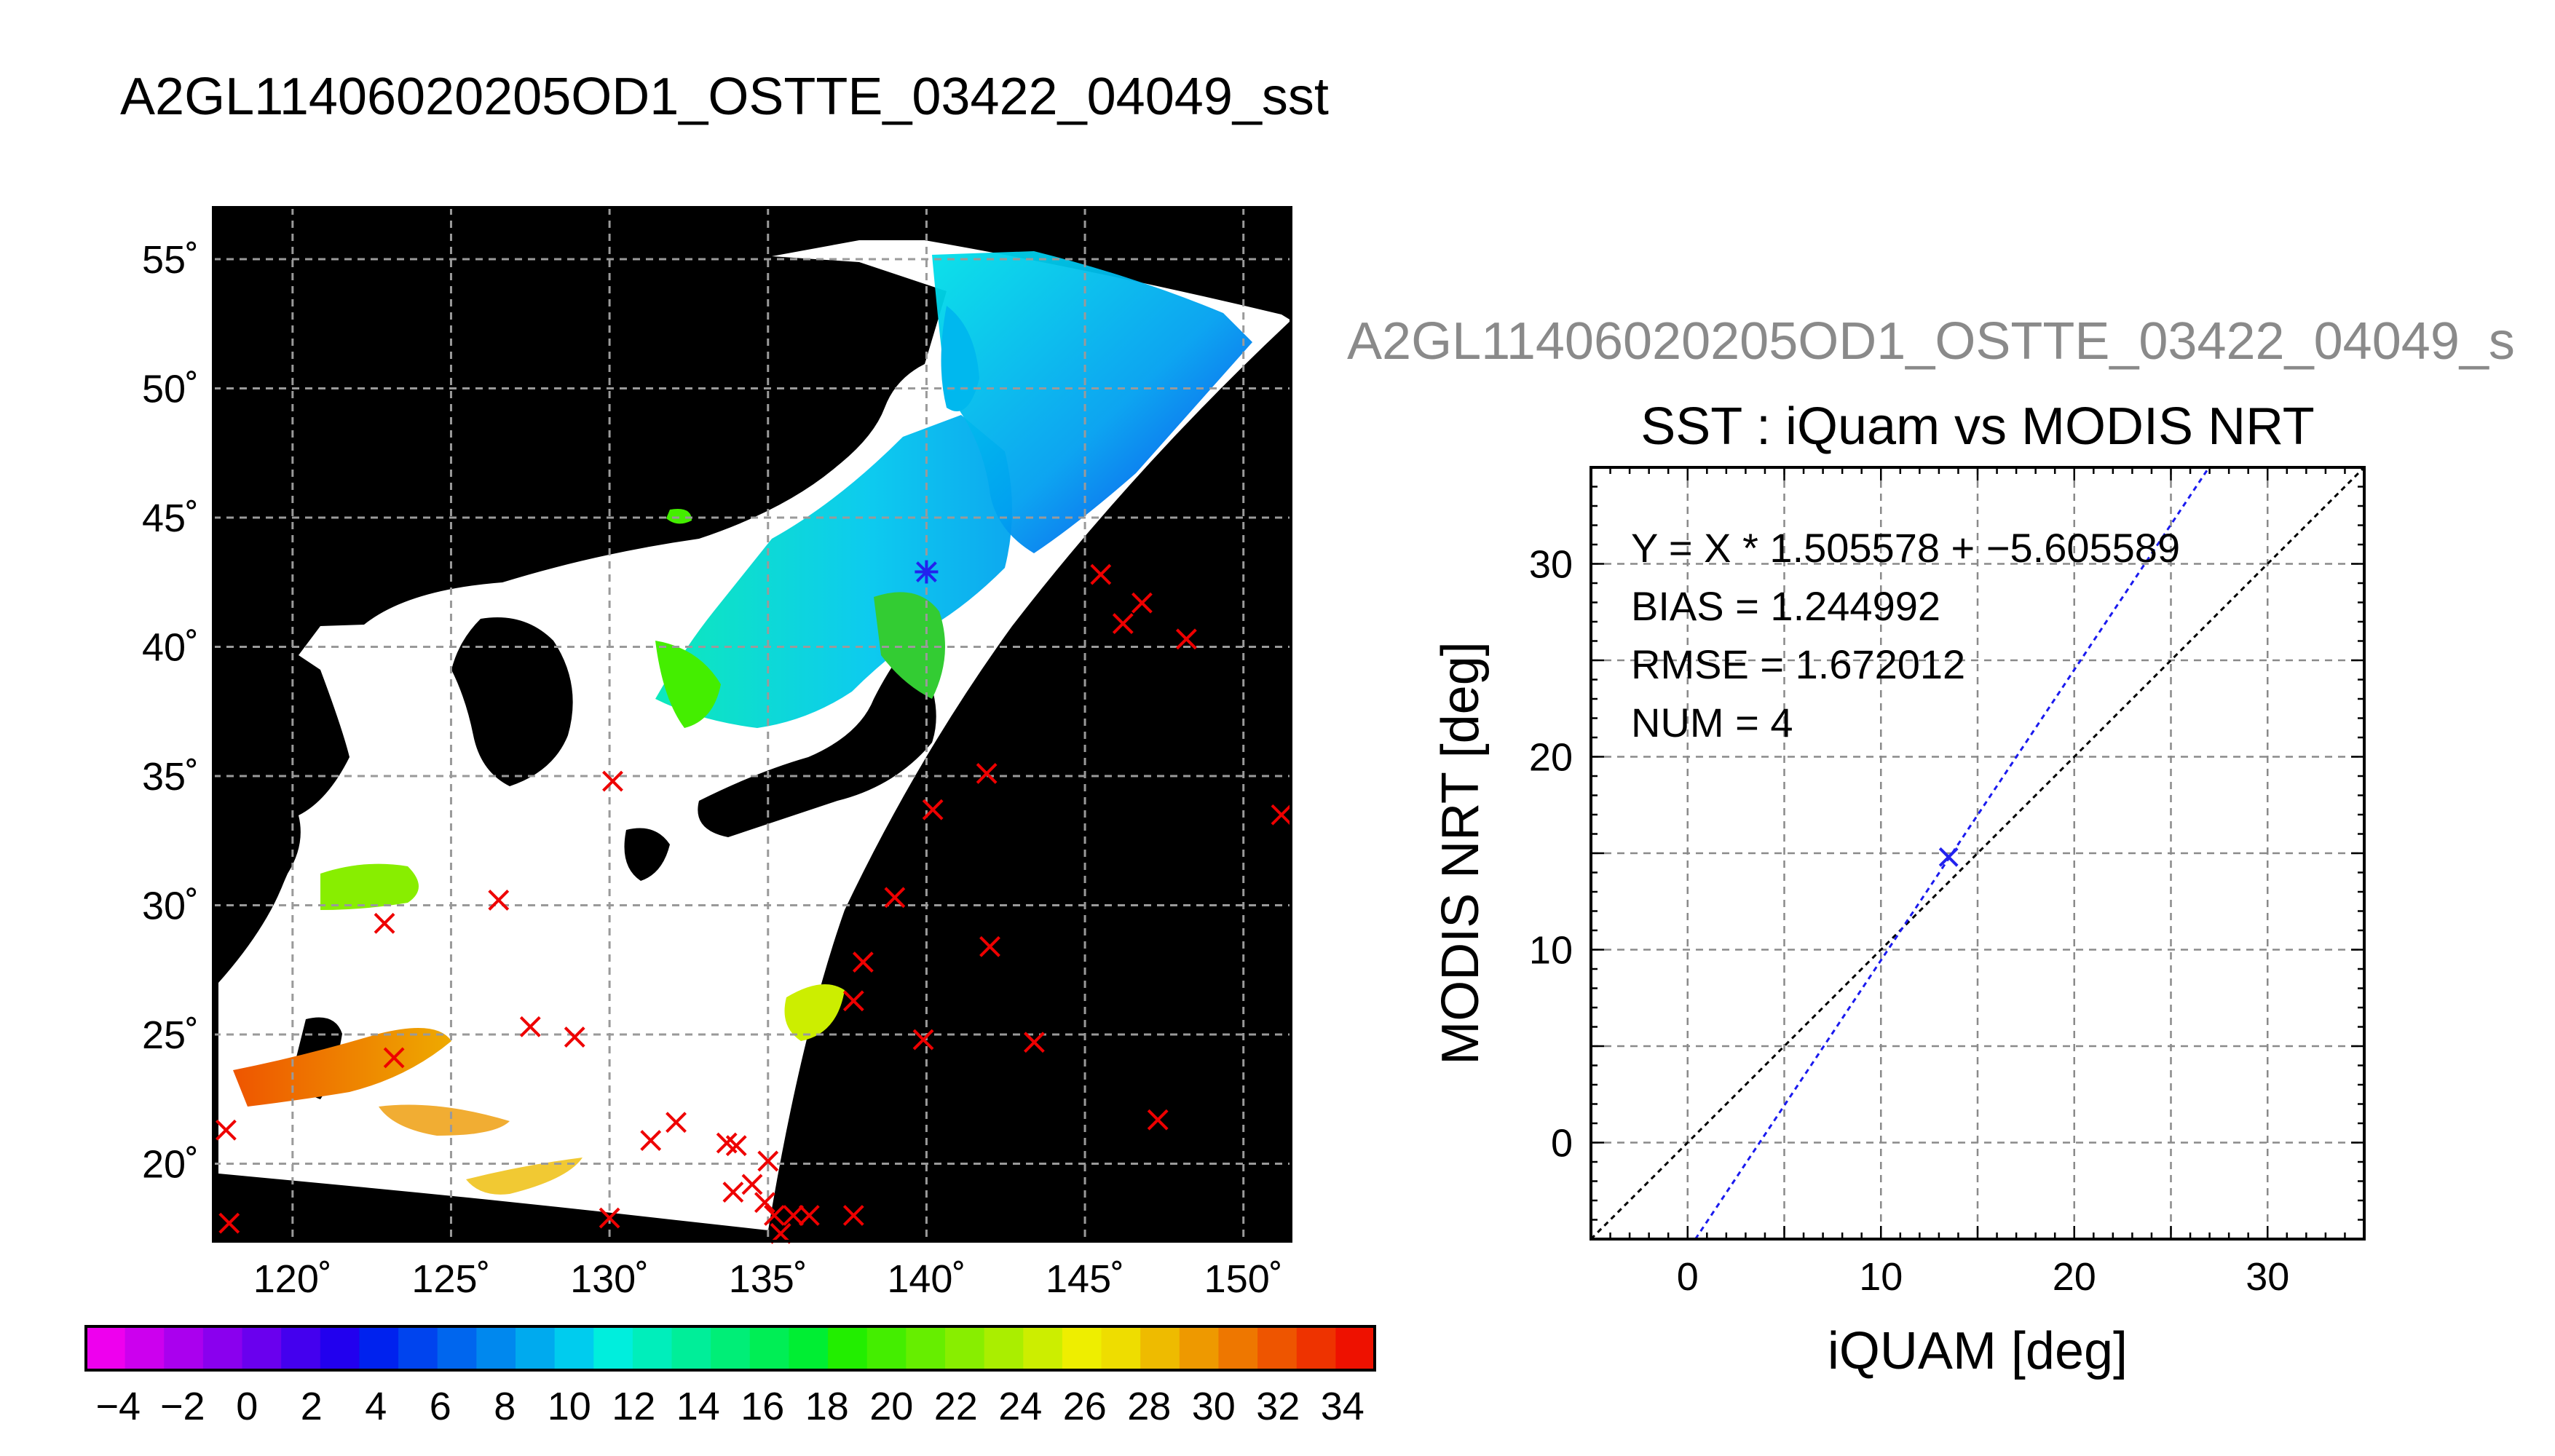  I want to click on sst-small-green, so click(679, 516).